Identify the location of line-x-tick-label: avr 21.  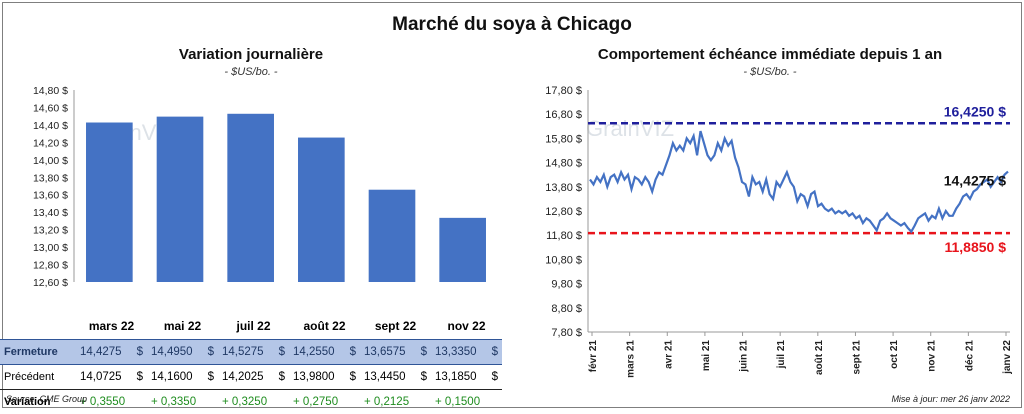
(668, 354).